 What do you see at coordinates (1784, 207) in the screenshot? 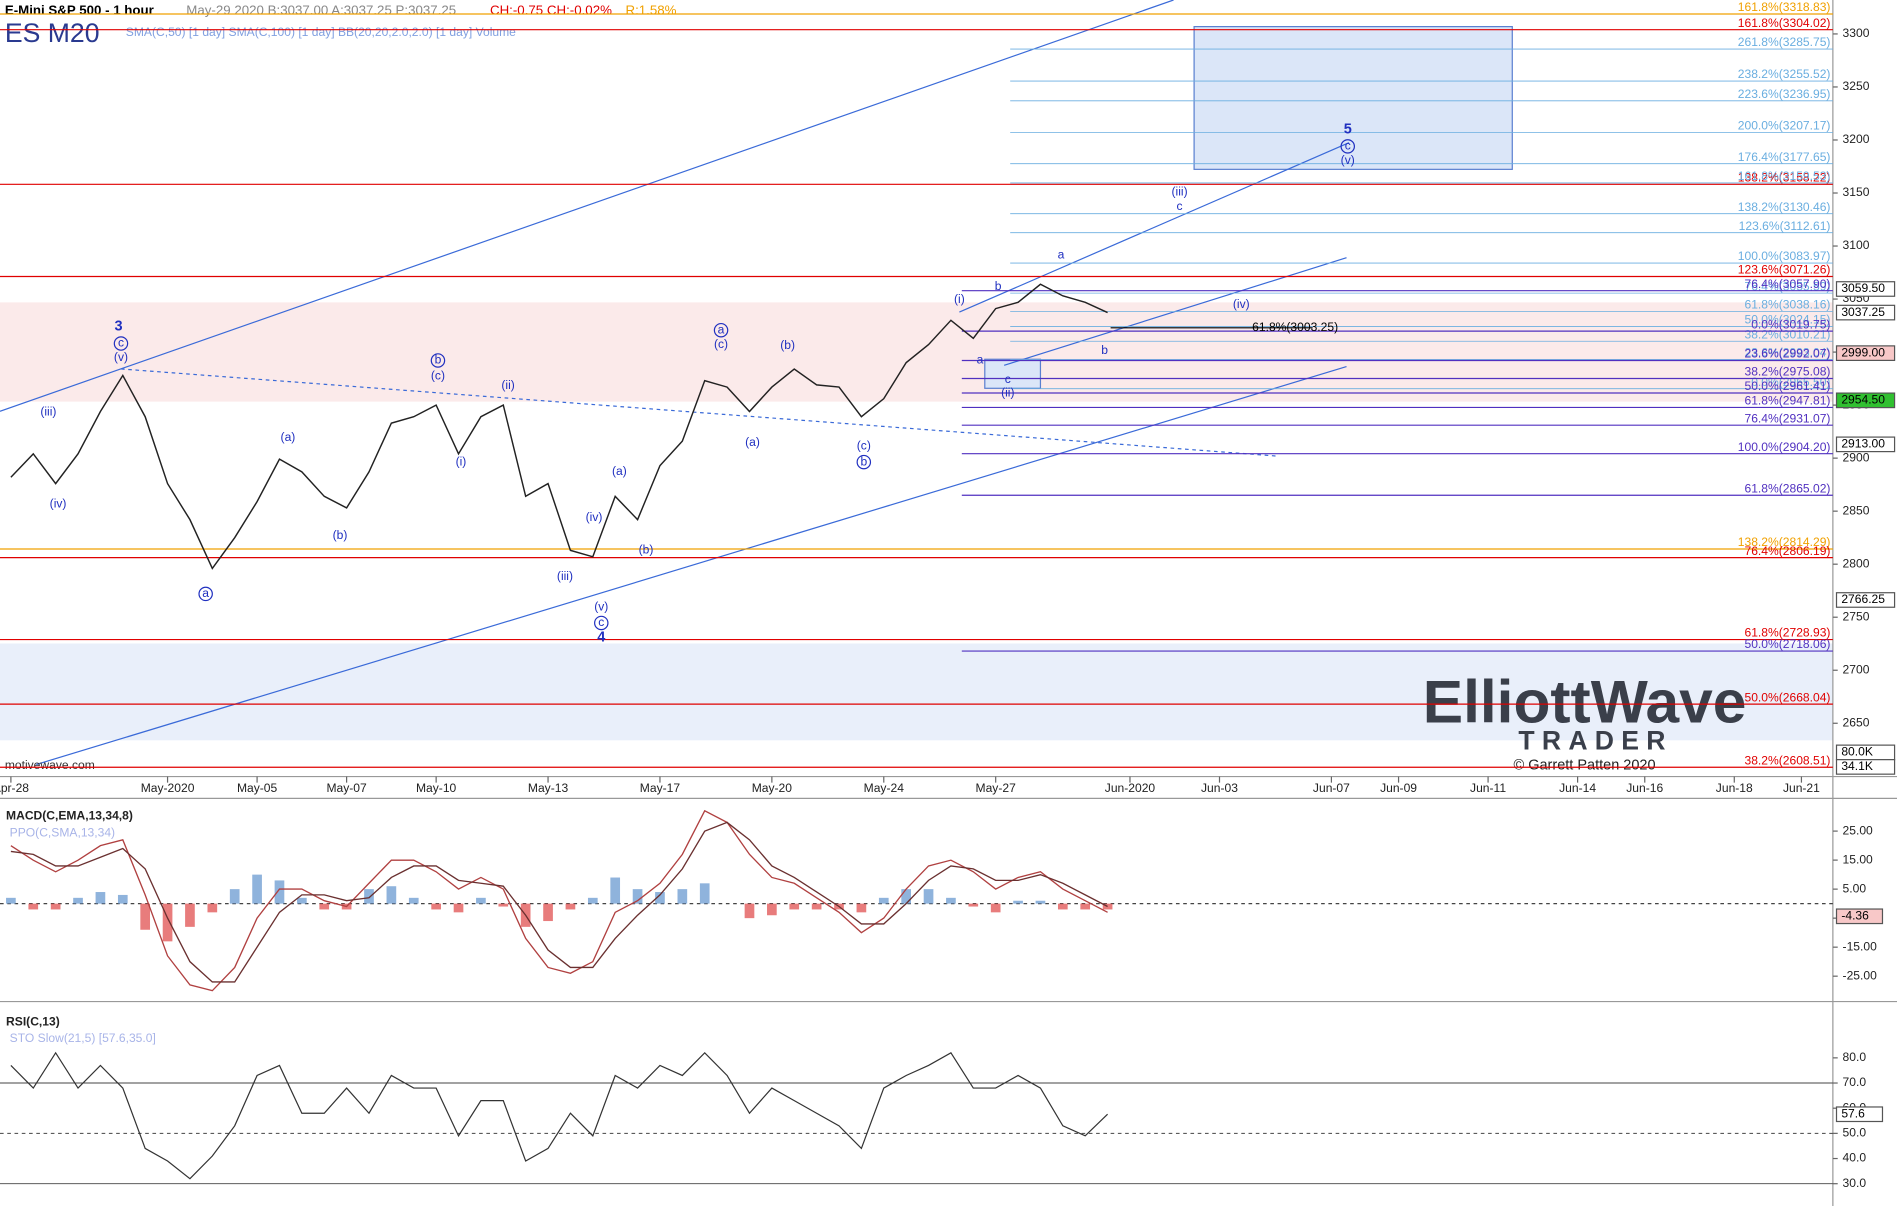
I see `fib-label: 138.2%(3130.46)` at bounding box center [1784, 207].